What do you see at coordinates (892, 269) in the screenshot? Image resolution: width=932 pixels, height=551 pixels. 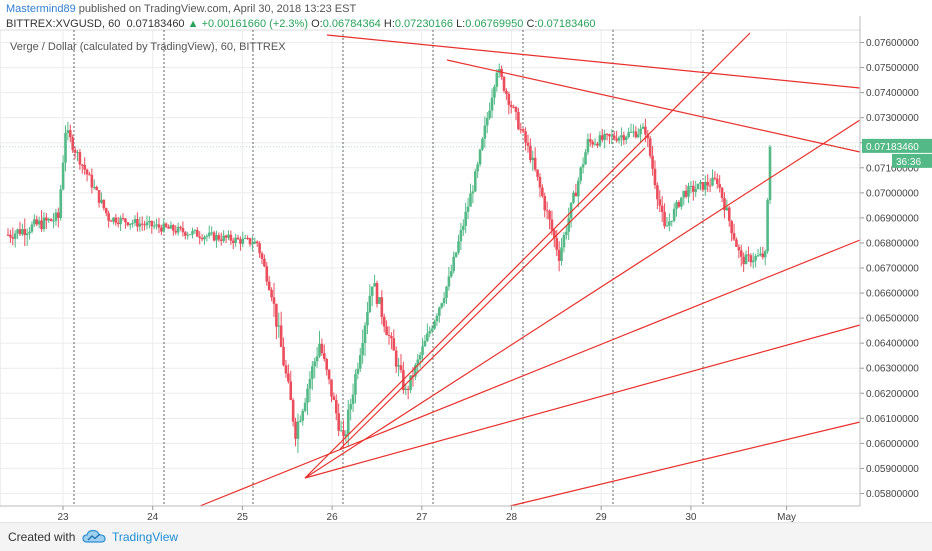 I see `y-tick-label: 0.06700000` at bounding box center [892, 269].